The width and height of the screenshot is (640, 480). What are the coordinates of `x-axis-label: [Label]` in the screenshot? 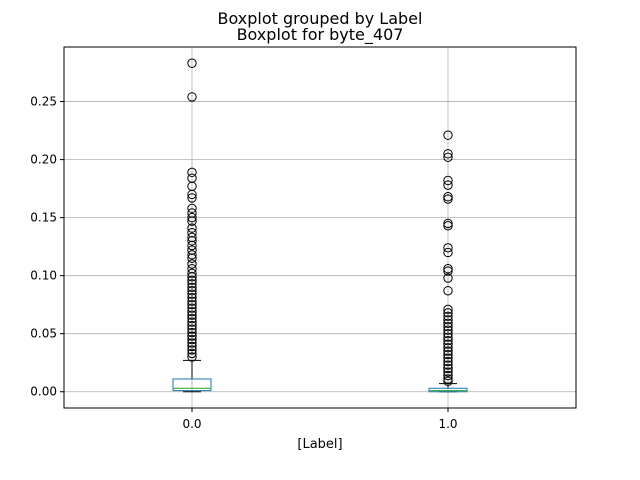 It's located at (319, 444).